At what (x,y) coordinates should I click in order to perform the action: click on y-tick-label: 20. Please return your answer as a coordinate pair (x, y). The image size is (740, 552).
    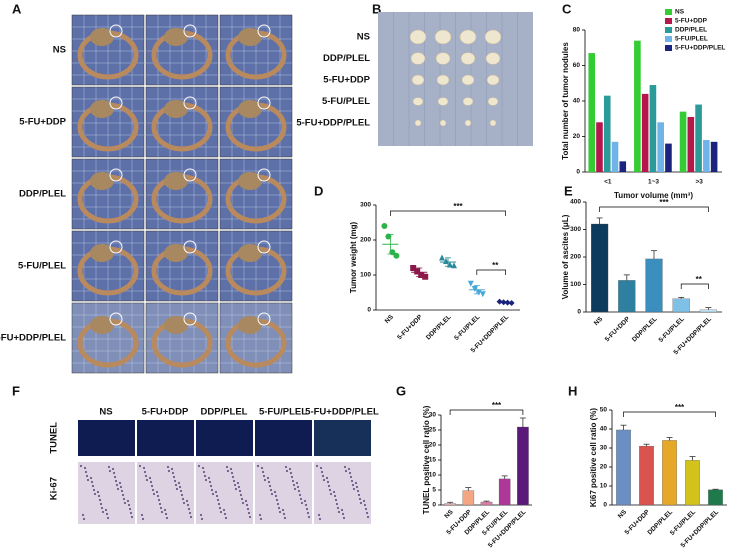
    Looking at the image, I should click on (577, 136).